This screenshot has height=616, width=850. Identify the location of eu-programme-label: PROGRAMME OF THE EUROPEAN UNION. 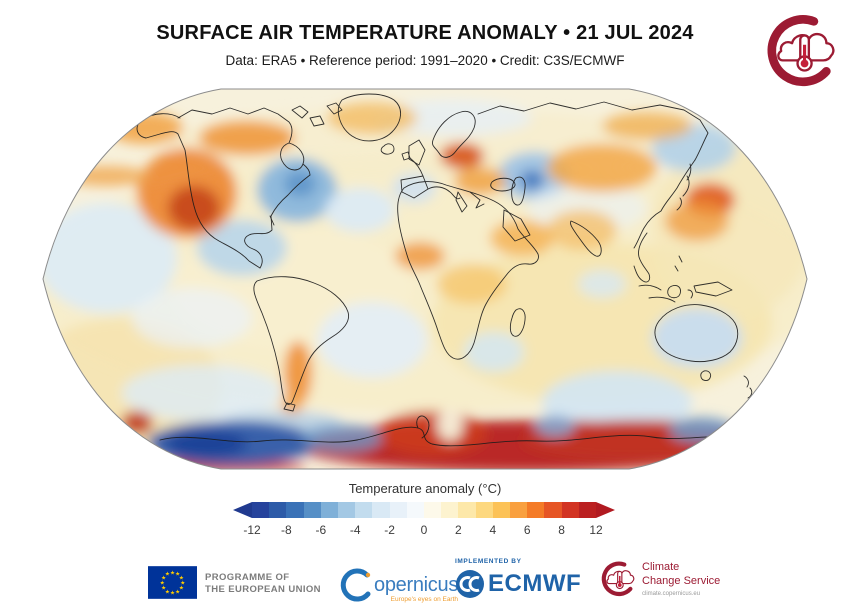
(263, 584).